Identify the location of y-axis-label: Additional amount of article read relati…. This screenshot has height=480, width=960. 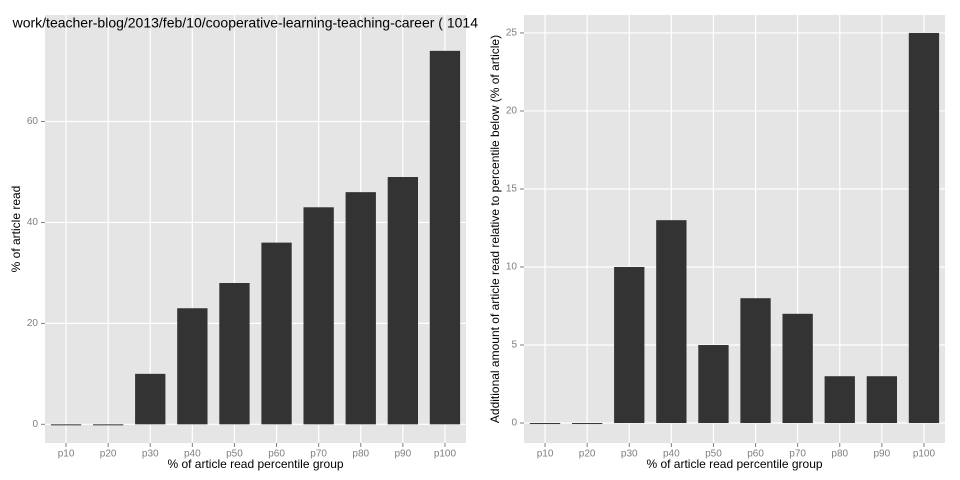
(495, 229).